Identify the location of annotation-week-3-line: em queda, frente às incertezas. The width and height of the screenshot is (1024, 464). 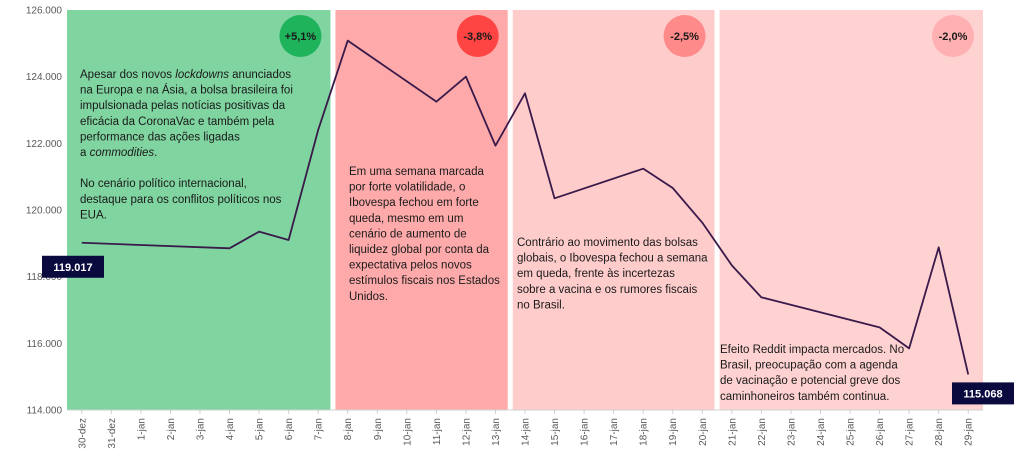
(596, 274).